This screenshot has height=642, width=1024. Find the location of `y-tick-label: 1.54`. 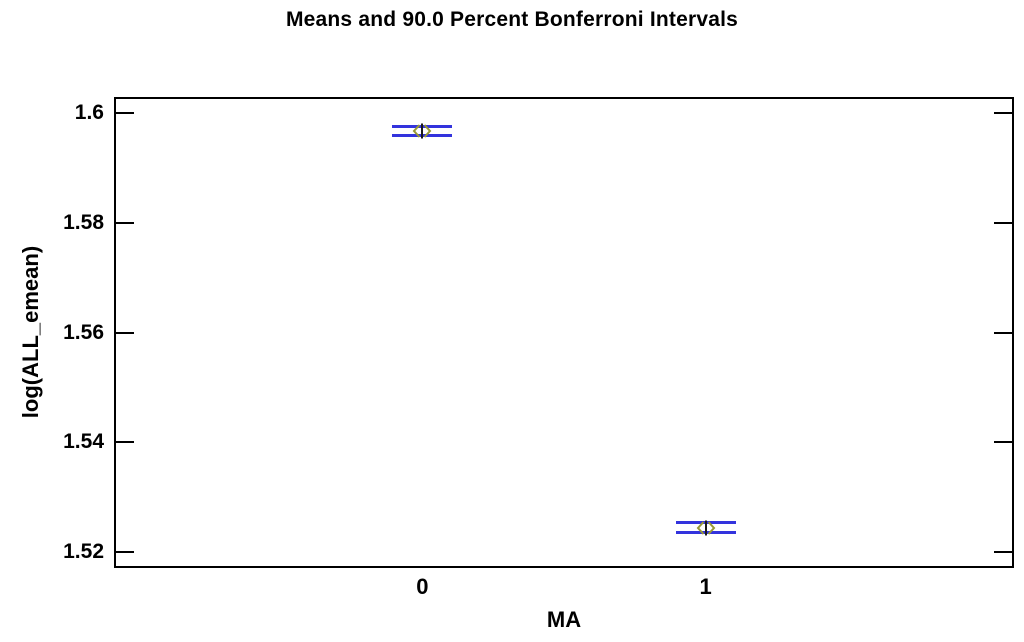

y-tick-label: 1.54 is located at coordinates (83, 442).